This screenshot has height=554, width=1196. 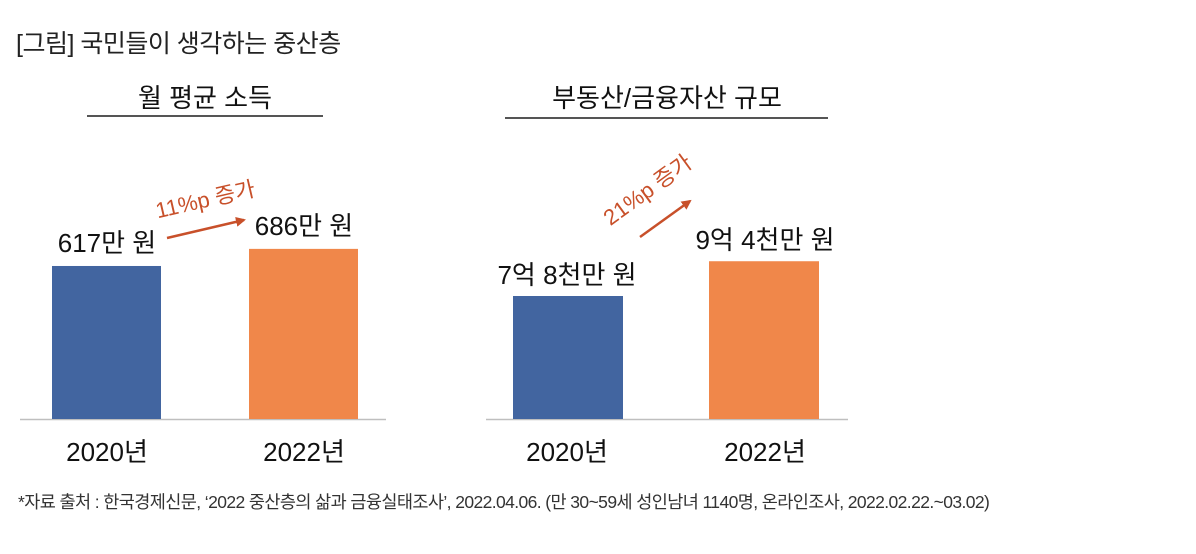 I want to click on value-label: 617만 원, so click(x=107, y=243).